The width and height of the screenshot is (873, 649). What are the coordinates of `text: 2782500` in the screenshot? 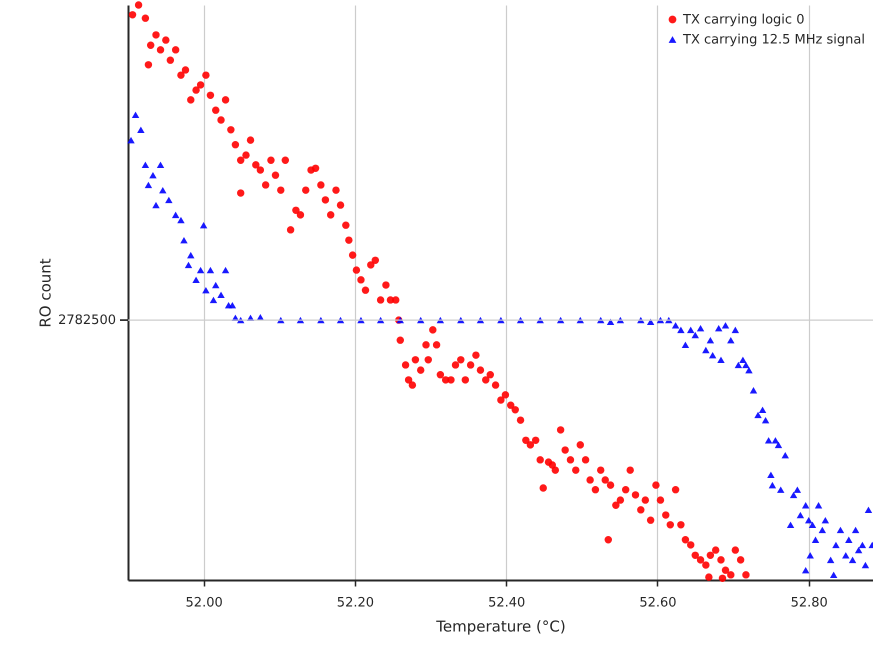 It's located at (87, 320).